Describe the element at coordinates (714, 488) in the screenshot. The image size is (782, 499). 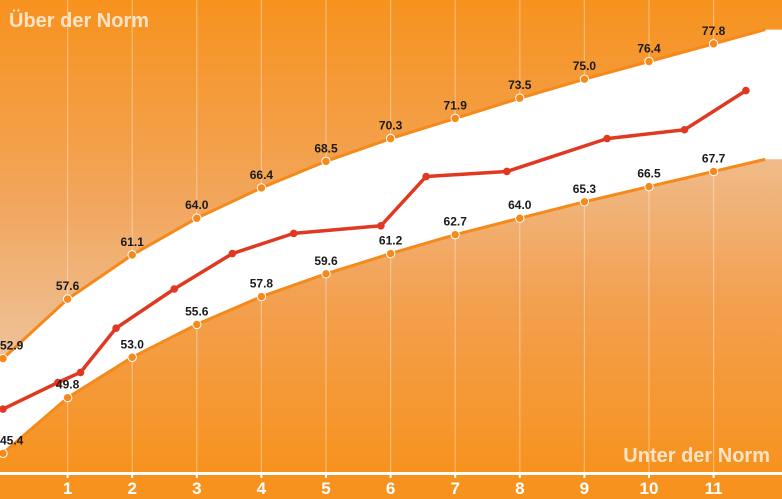
I see `x-tick-label-11: 11` at that location.